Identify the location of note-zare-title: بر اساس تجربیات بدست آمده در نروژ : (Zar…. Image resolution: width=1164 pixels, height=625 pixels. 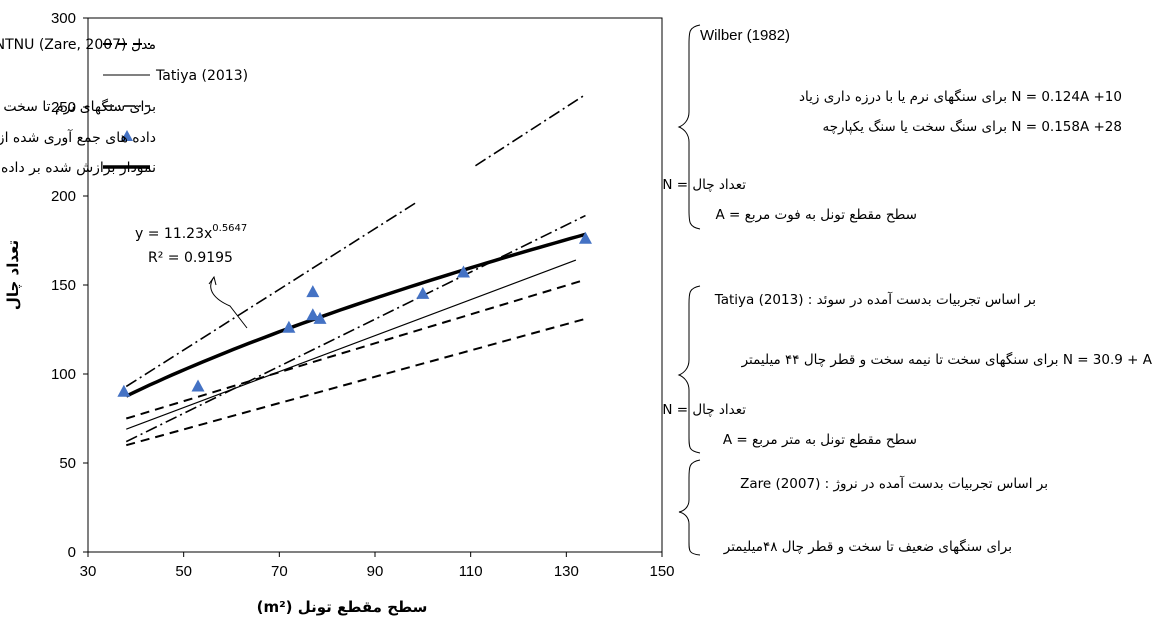
(894, 483).